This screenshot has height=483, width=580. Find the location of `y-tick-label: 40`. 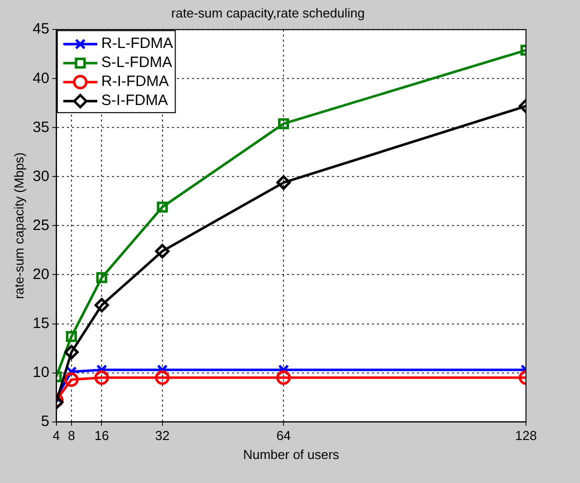

y-tick-label: 40 is located at coordinates (41, 78).